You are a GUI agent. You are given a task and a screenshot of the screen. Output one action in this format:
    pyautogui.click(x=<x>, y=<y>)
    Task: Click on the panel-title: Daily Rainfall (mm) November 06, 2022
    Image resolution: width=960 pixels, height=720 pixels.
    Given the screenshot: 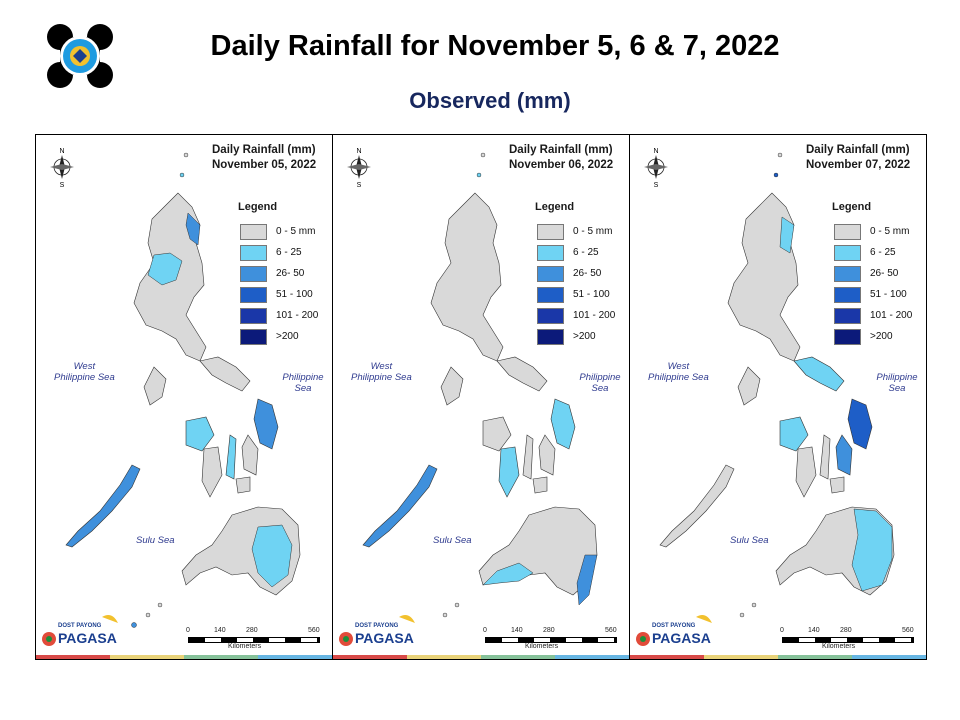 What is the action you would take?
    pyautogui.click(x=561, y=157)
    